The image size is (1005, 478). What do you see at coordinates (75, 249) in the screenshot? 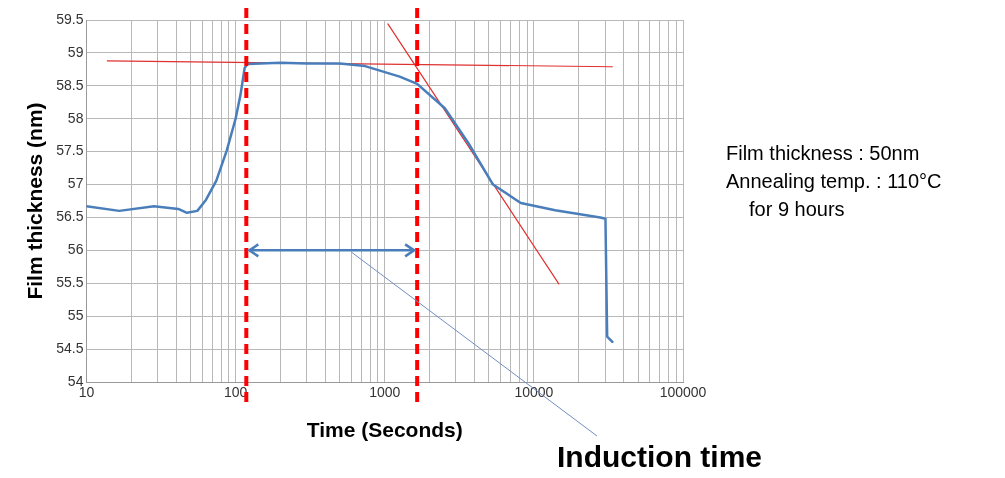
I see `y-tick-label: 56` at bounding box center [75, 249].